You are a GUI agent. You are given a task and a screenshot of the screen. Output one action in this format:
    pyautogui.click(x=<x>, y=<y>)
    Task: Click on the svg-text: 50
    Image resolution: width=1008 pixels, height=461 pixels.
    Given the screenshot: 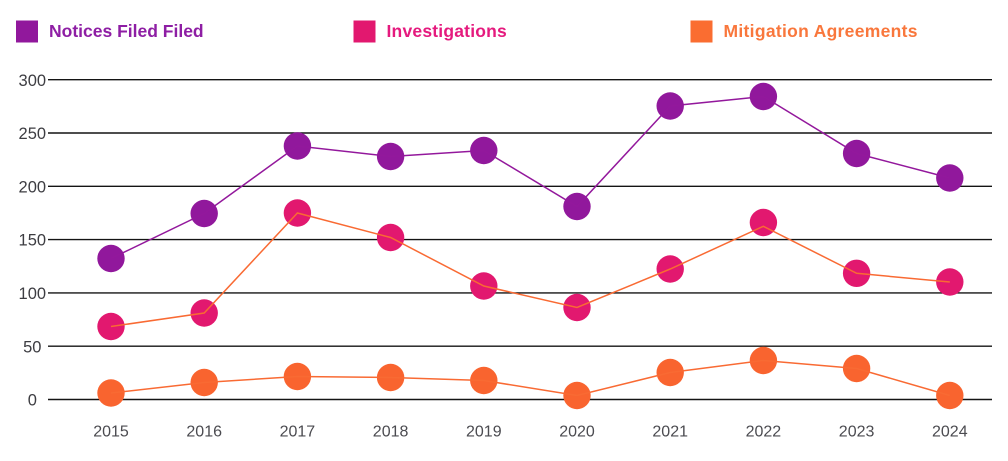 What is the action you would take?
    pyautogui.click(x=32, y=347)
    